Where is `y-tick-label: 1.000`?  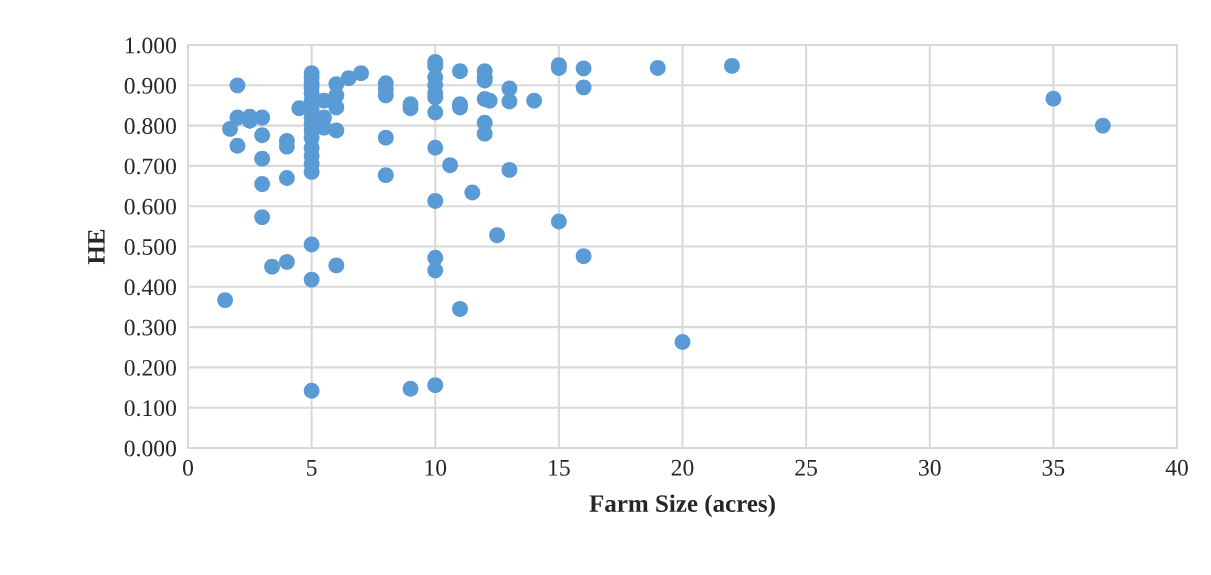 y-tick-label: 1.000 is located at coordinates (150, 45).